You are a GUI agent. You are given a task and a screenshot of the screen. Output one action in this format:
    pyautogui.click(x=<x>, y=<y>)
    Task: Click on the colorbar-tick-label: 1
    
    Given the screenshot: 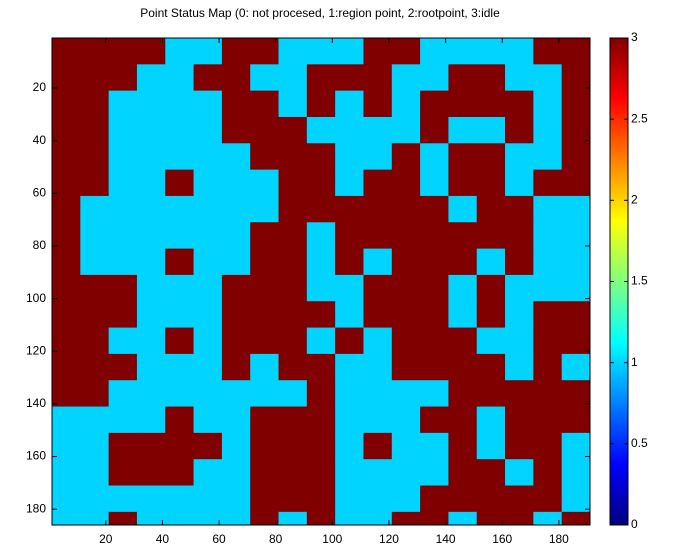 What is the action you would take?
    pyautogui.click(x=634, y=362)
    